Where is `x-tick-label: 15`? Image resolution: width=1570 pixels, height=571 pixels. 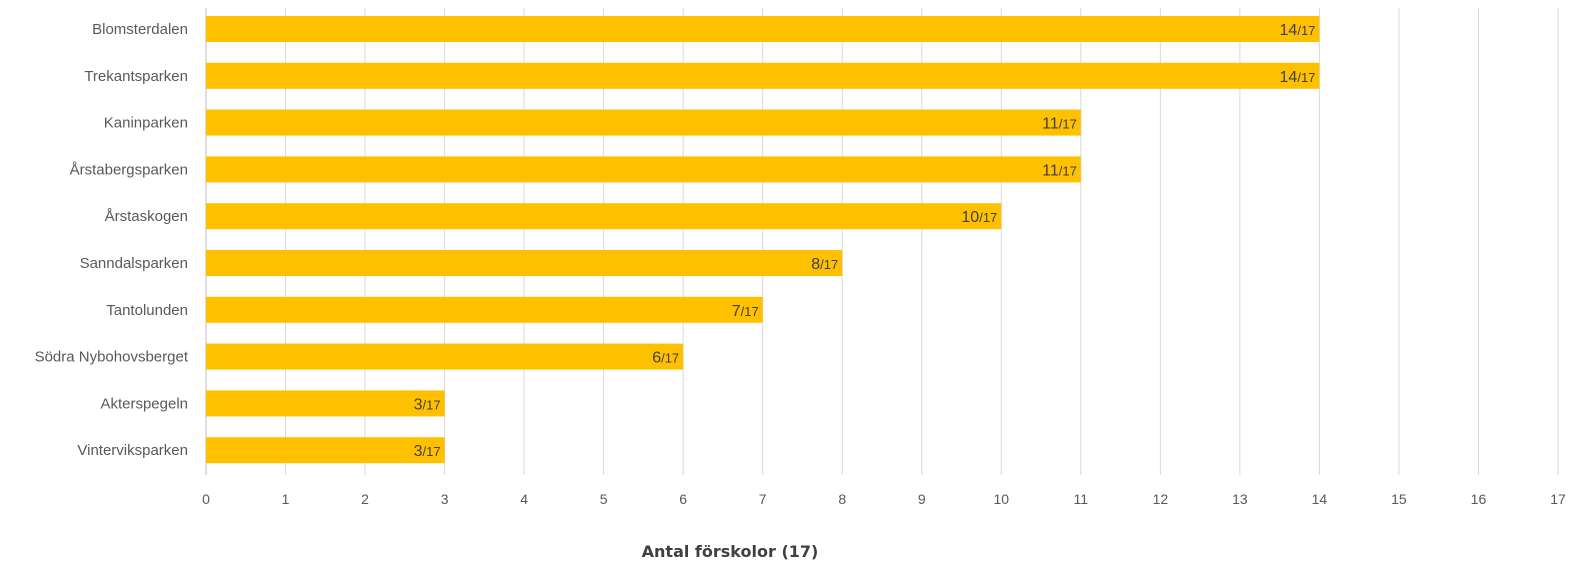
x-tick-label: 15 is located at coordinates (1399, 499).